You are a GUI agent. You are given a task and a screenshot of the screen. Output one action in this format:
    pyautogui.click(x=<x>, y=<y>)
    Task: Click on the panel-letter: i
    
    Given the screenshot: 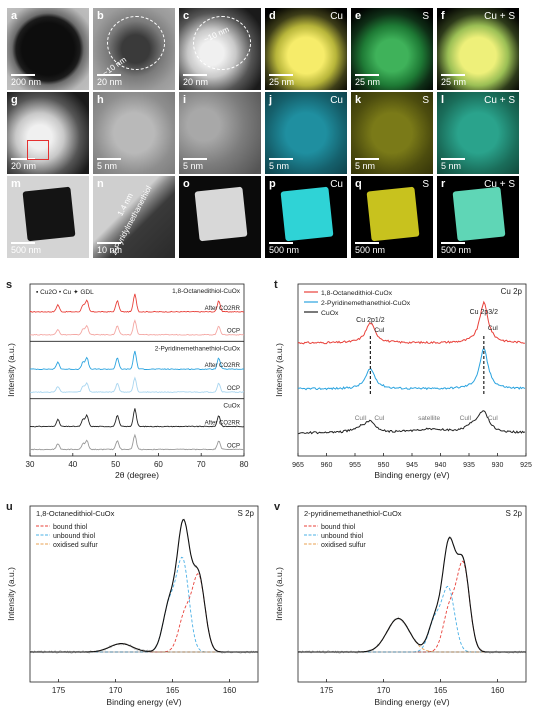 What is the action you would take?
    pyautogui.click(x=185, y=100)
    